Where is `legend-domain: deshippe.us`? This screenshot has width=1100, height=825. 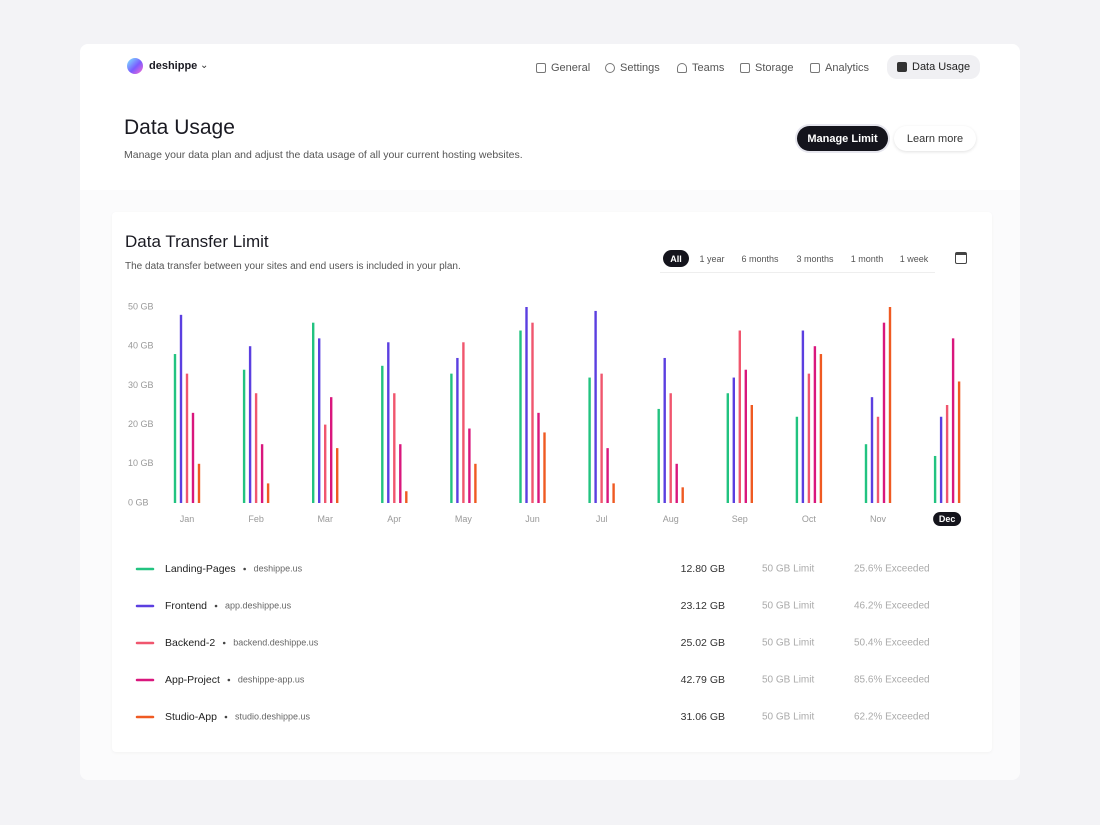
legend-domain: deshippe.us is located at coordinates (278, 568).